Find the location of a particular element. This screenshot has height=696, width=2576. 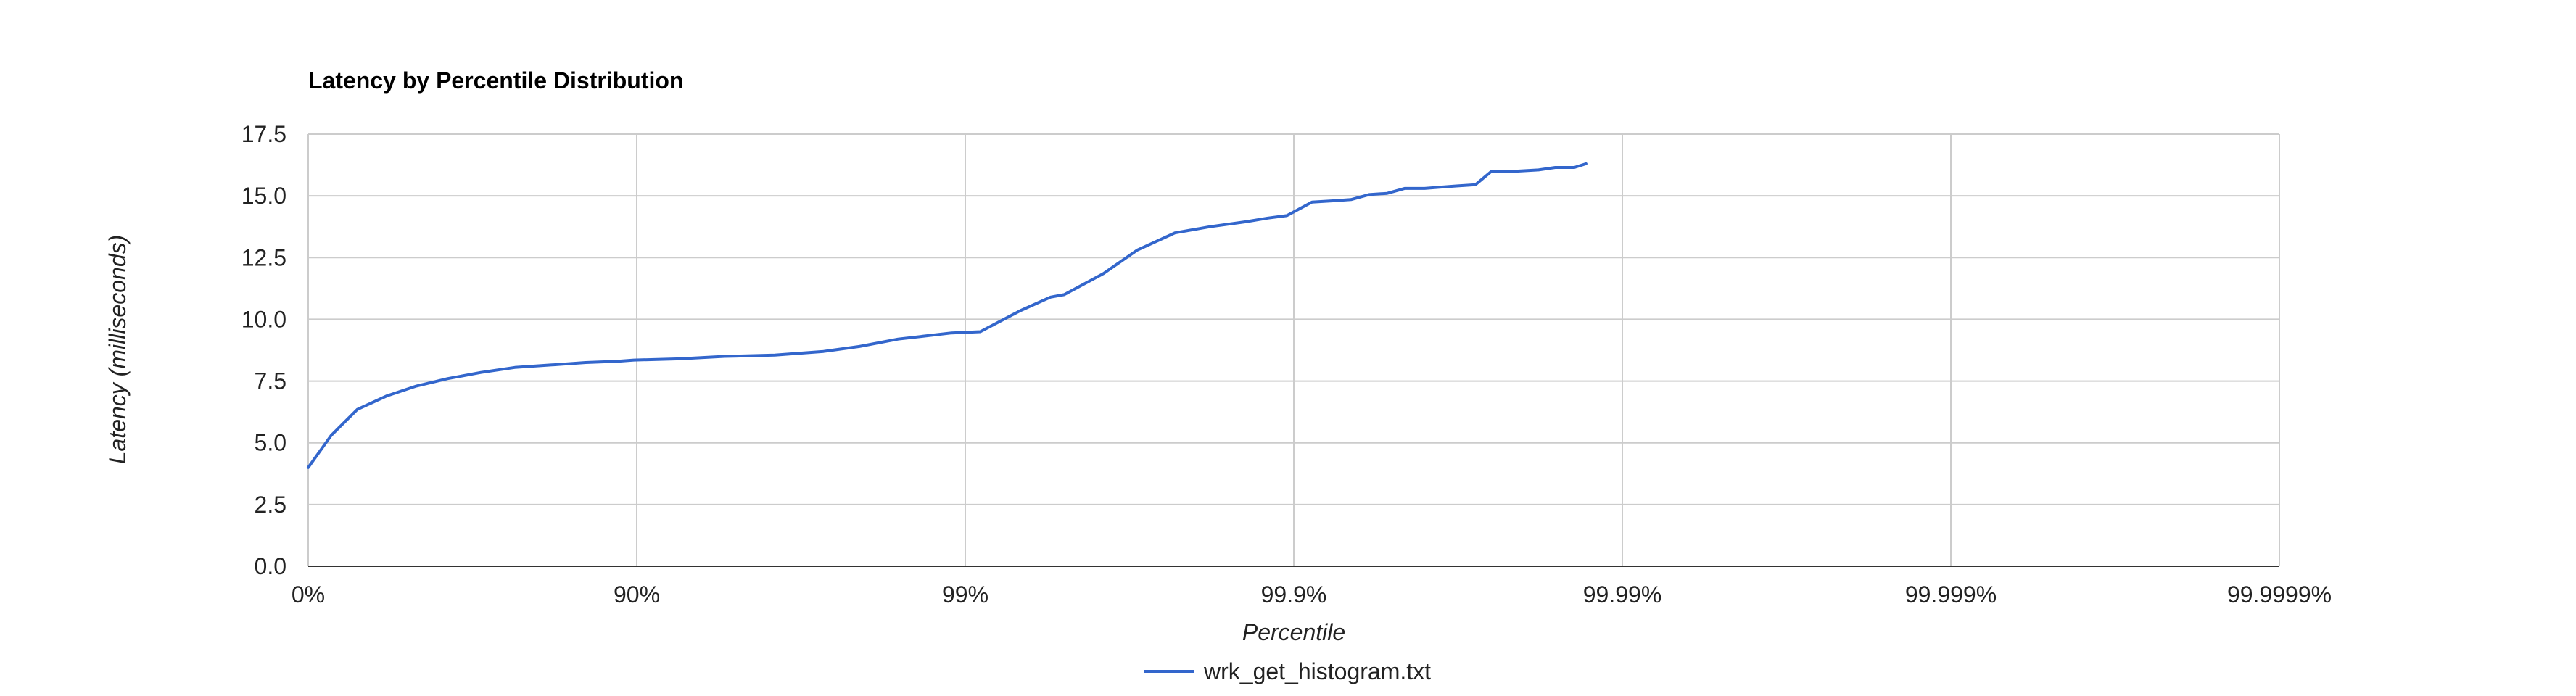

legend: wrk_get_histogram.txt is located at coordinates (1287, 671).